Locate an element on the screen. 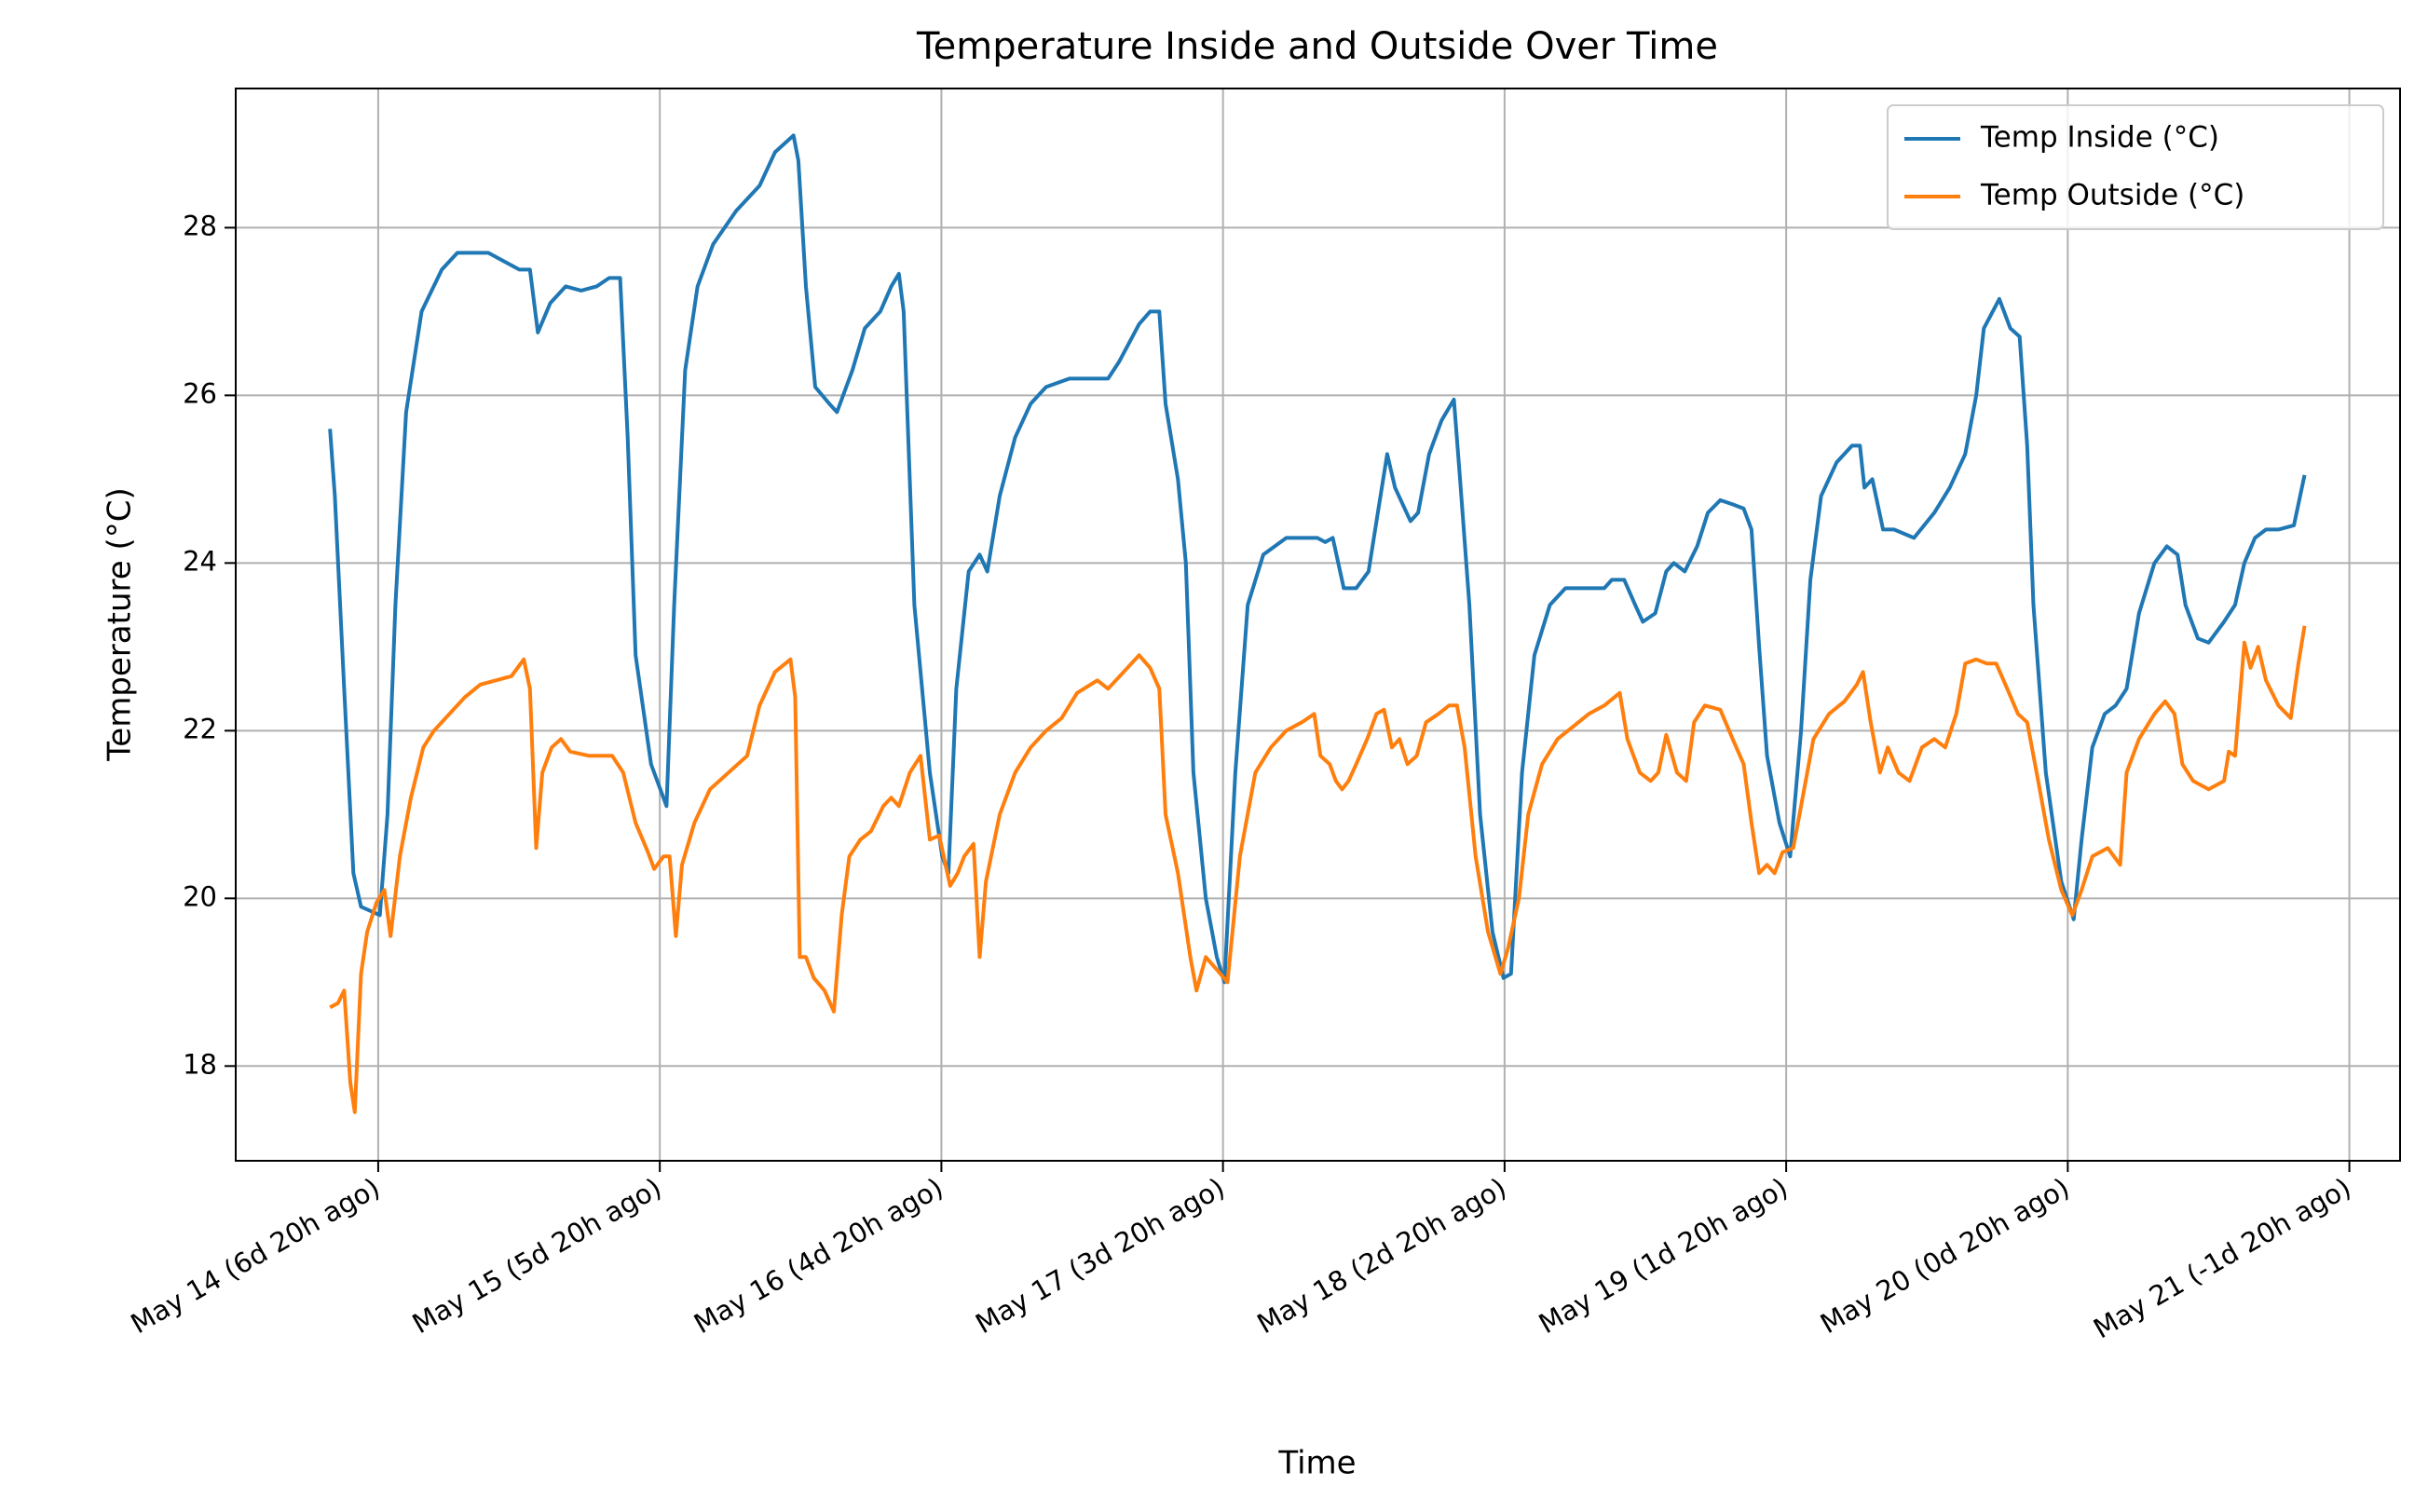  y-tick-label: 26 is located at coordinates (200, 393).